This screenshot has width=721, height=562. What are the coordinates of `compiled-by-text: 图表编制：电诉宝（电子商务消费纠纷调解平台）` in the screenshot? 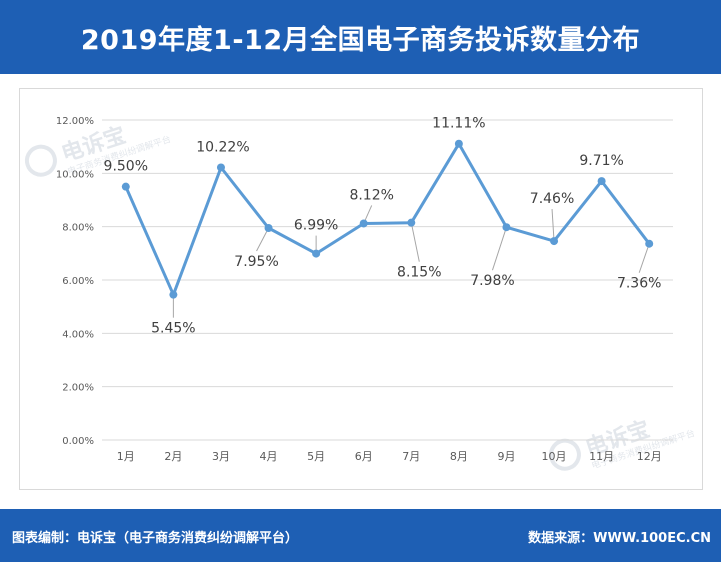 It's located at (155, 538).